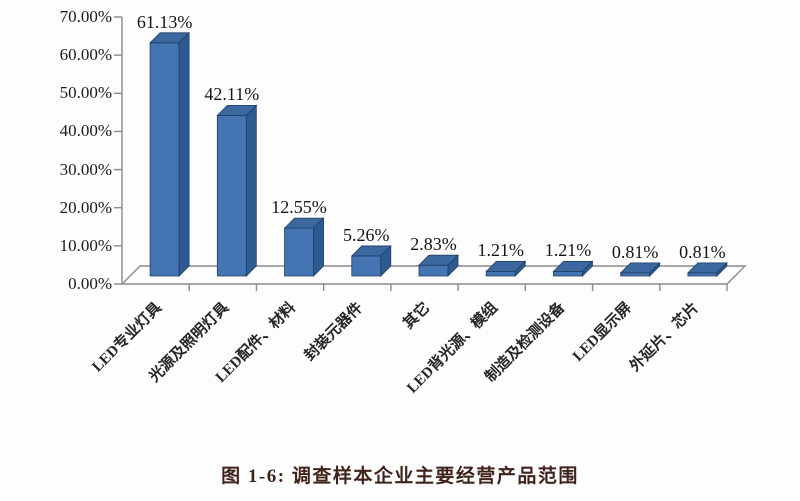 This screenshot has height=501, width=800. Describe the element at coordinates (85, 169) in the screenshot. I see `y-tick-label: 30.00%` at that location.